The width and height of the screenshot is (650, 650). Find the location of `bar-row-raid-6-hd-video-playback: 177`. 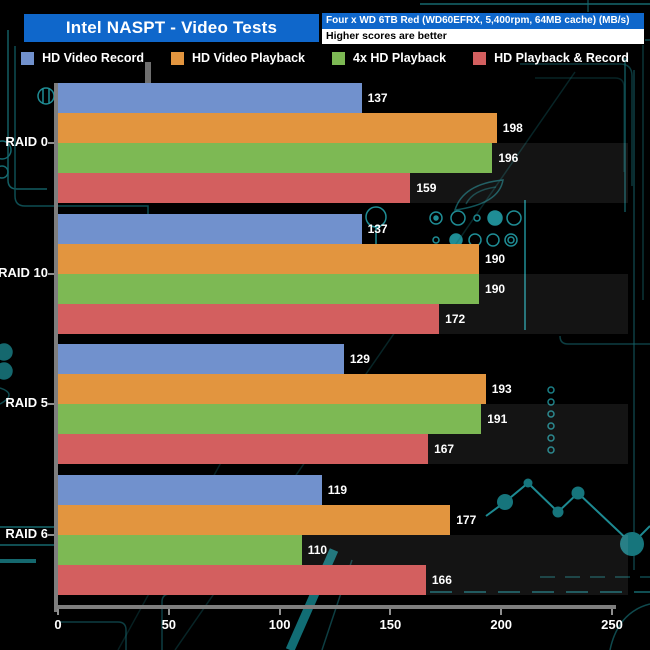

bar-row-raid-6-hd-video-playback: 177 is located at coordinates (335, 519).